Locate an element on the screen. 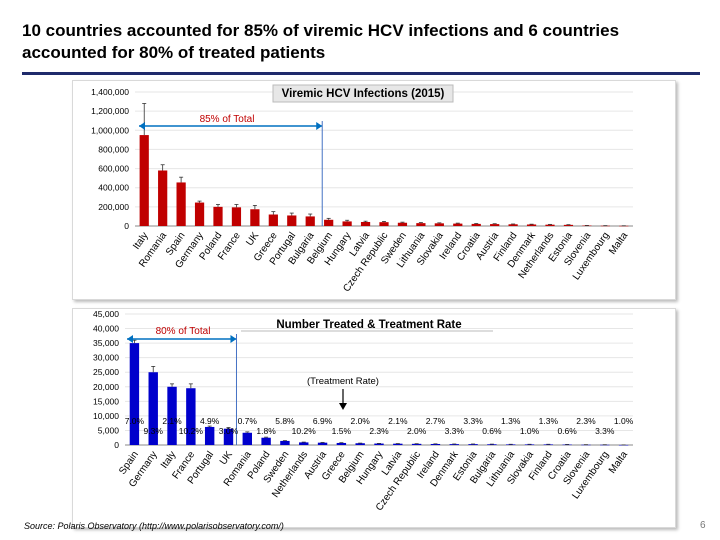 The image size is (720, 540). y-tick-label: 20,000 is located at coordinates (106, 387).